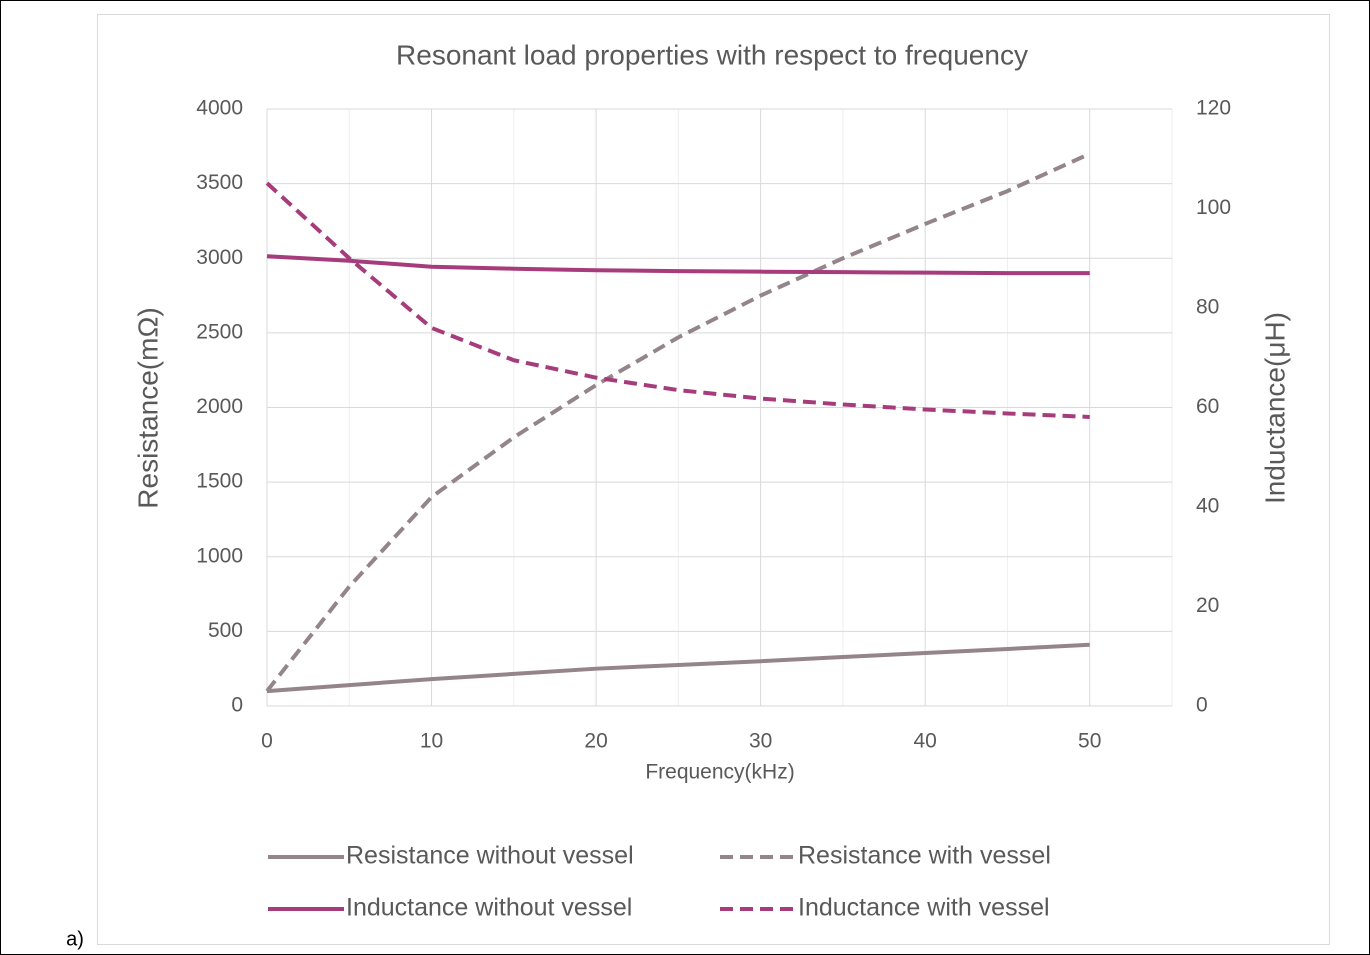 Image resolution: width=1370 pixels, height=955 pixels. Describe the element at coordinates (1213, 207) in the screenshot. I see `y2-tick-label: 100` at that location.